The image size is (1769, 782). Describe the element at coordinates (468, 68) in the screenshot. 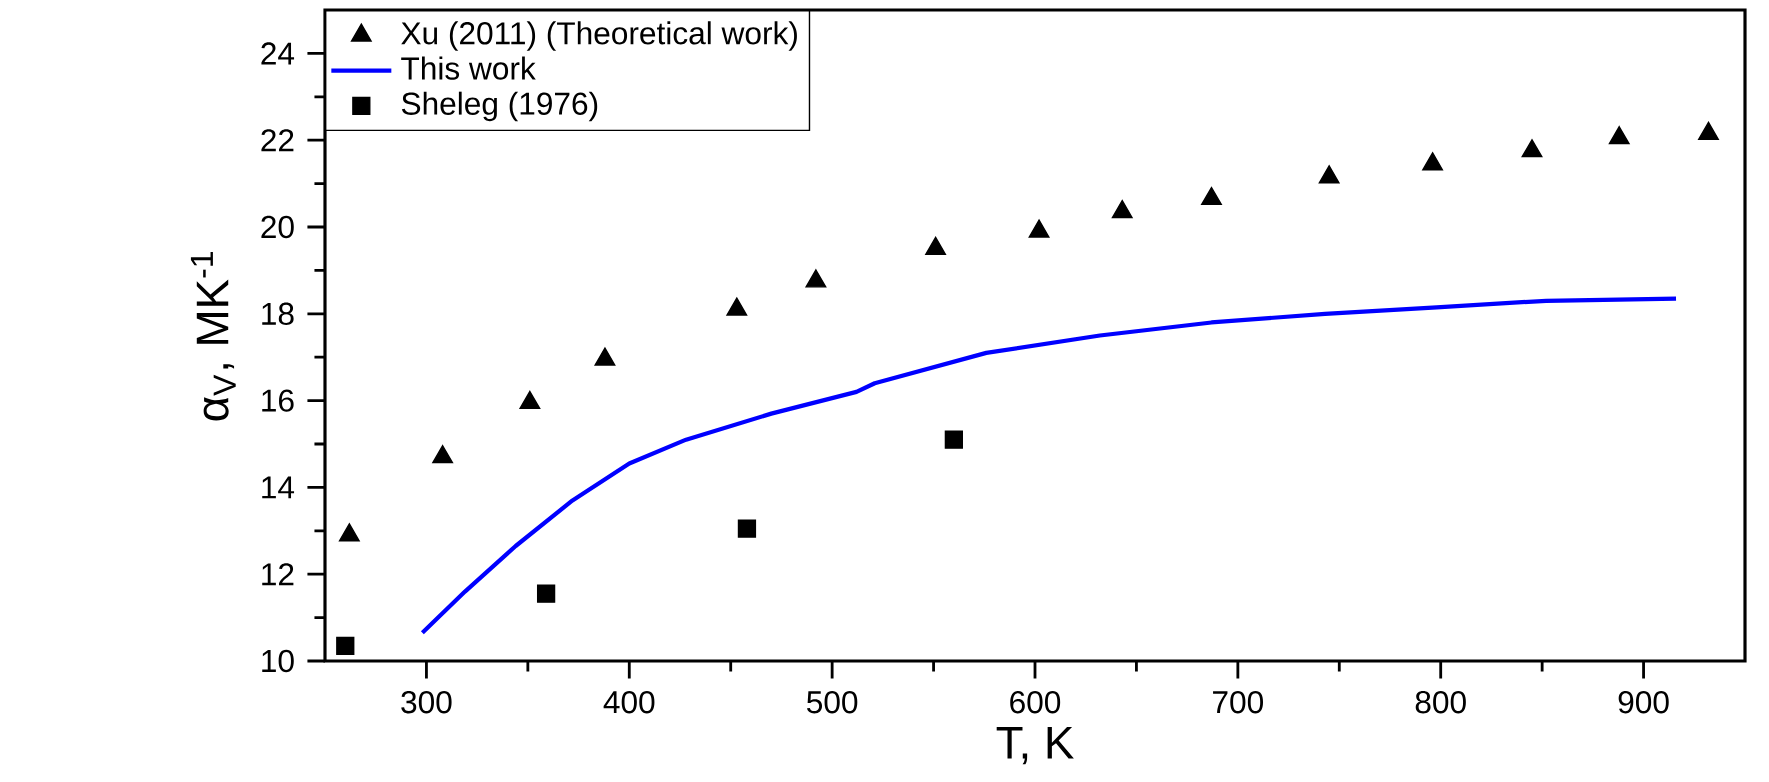

I see `legend-label: This work` at that location.